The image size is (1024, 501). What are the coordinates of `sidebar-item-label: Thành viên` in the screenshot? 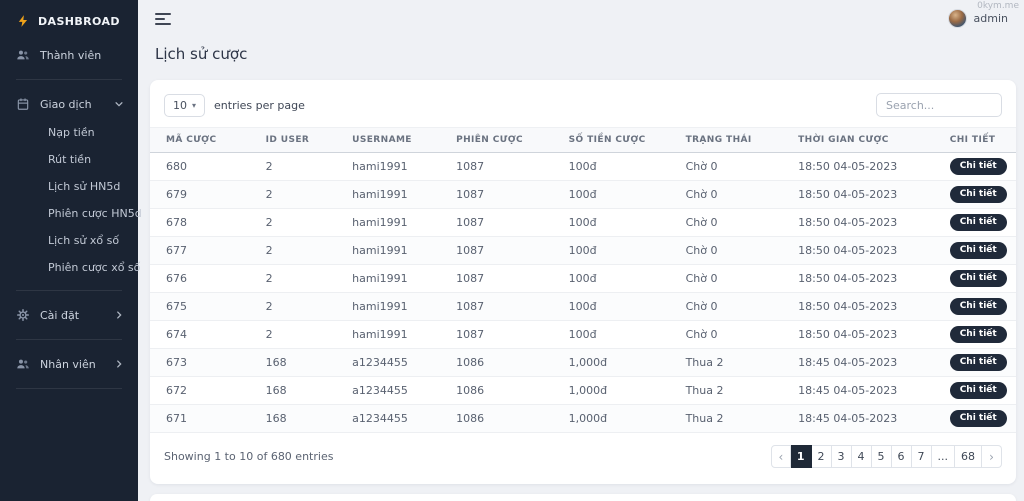 It's located at (71, 55).